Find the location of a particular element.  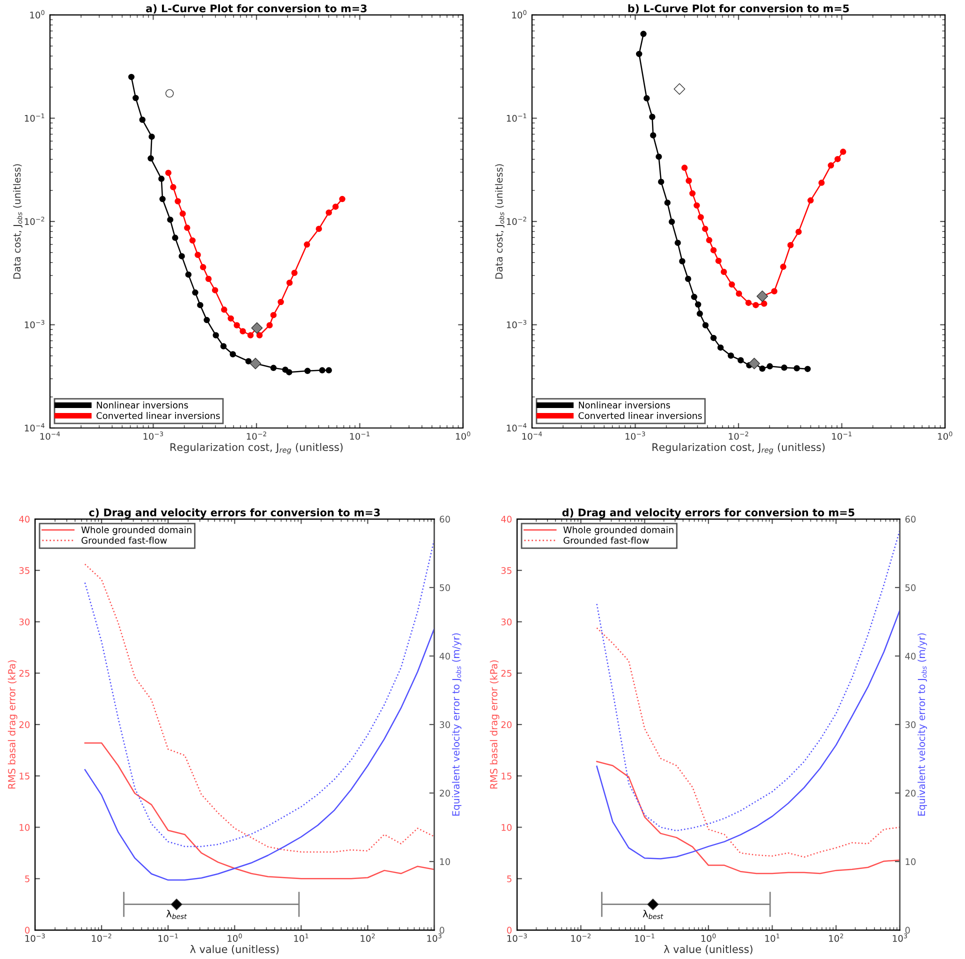

chart-title: b) L-Curve Plot for conversion to m=5 is located at coordinates (738, 9).